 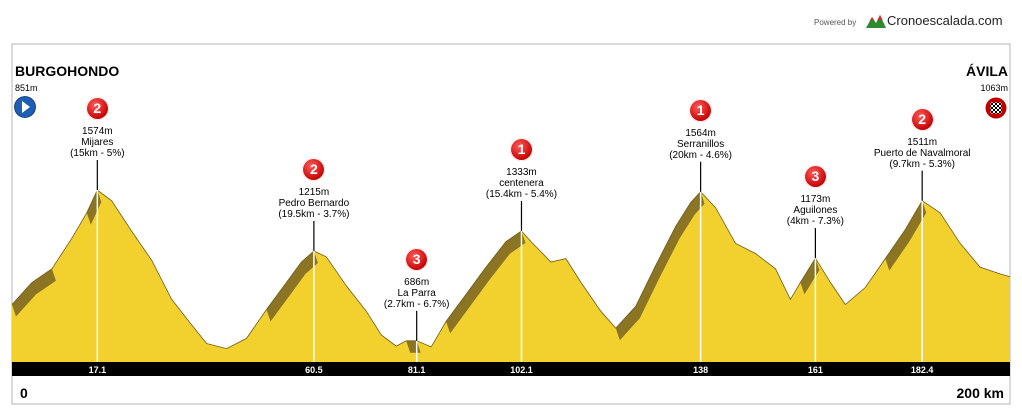 I want to click on climb-label-1: 1574m Mijares (15km - 5%), so click(x=97, y=142).